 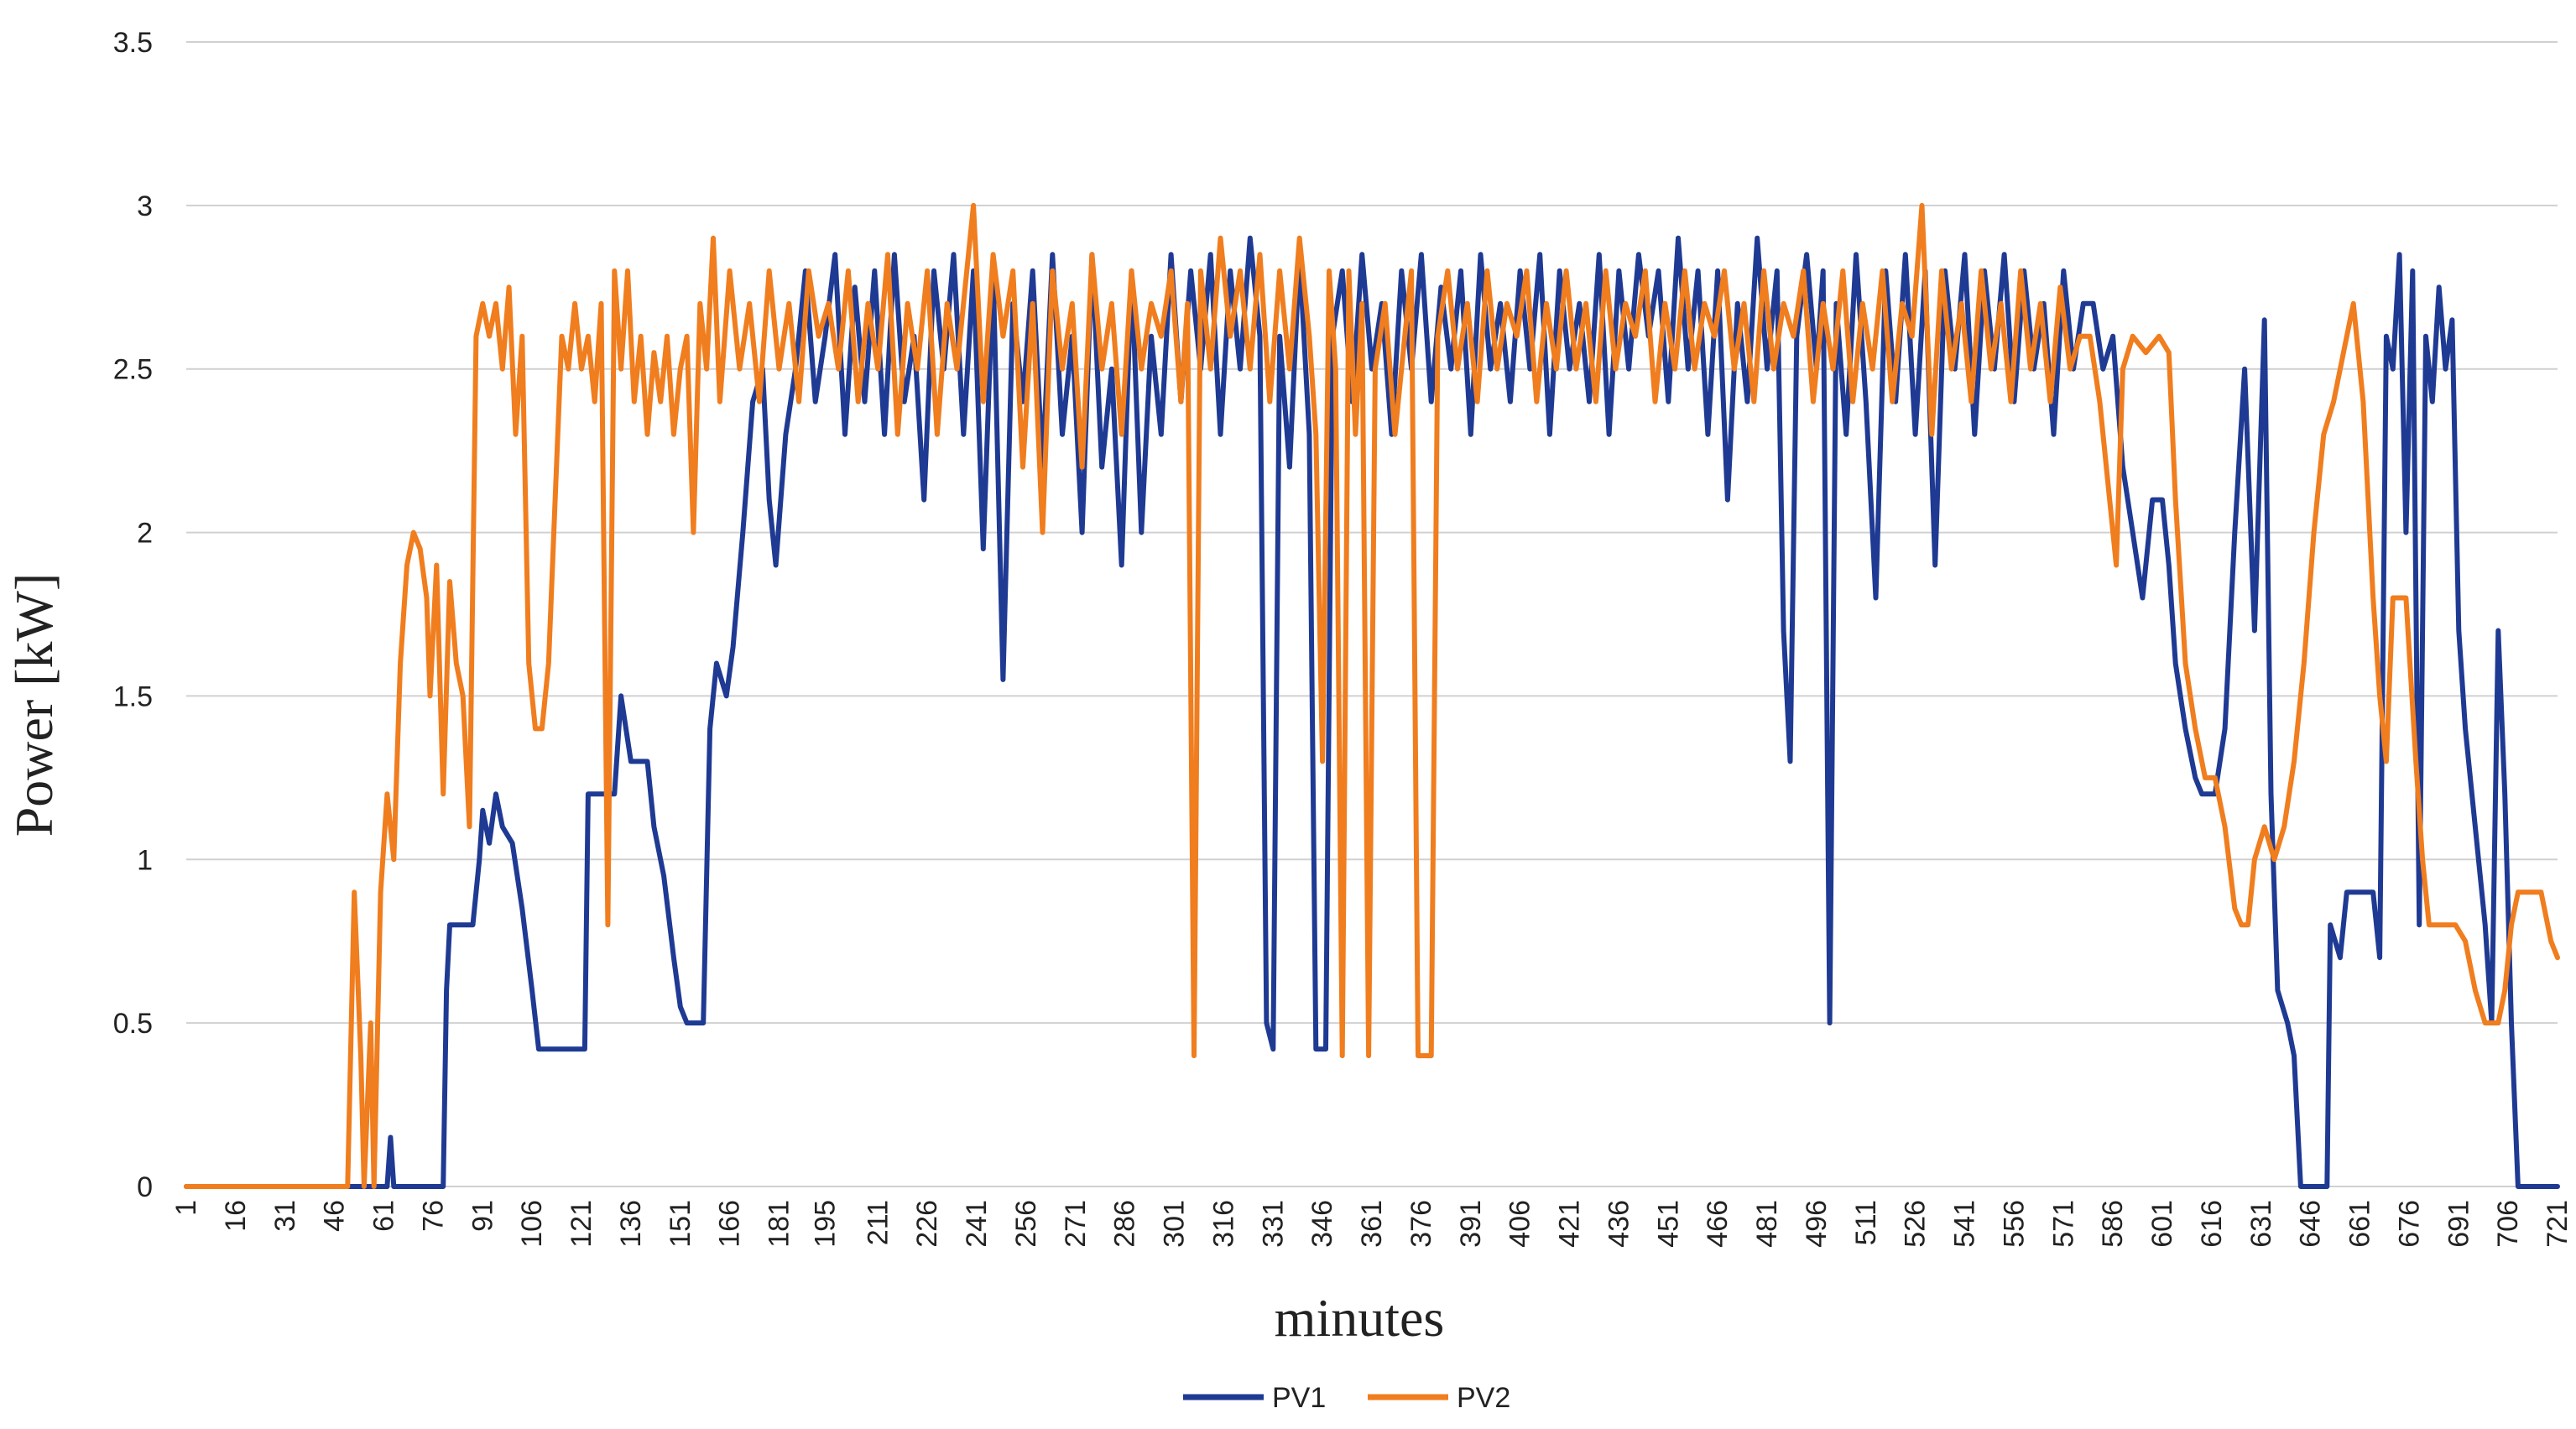 What do you see at coordinates (631, 1224) in the screenshot?
I see `x-tick-label: 136` at bounding box center [631, 1224].